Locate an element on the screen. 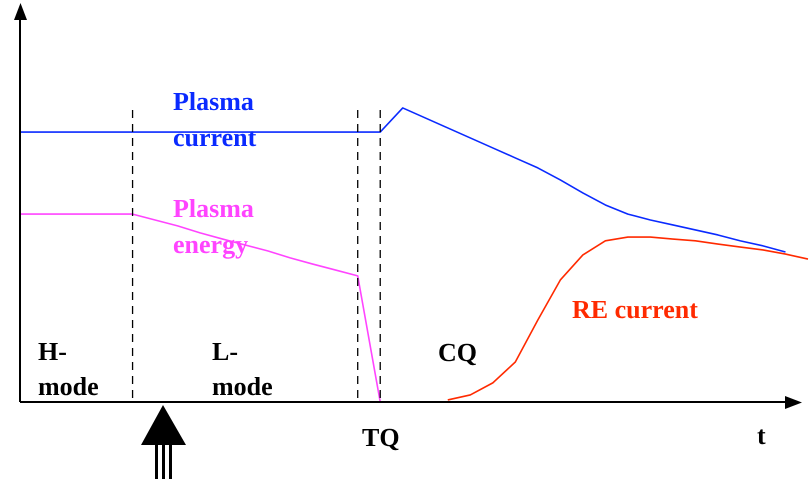  series-label: Plasma energy is located at coordinates (213, 226).